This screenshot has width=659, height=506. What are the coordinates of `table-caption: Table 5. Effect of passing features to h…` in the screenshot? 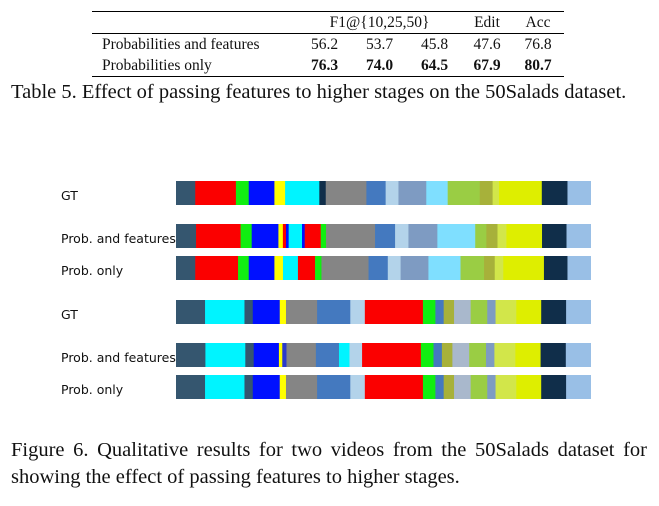 It's located at (319, 92).